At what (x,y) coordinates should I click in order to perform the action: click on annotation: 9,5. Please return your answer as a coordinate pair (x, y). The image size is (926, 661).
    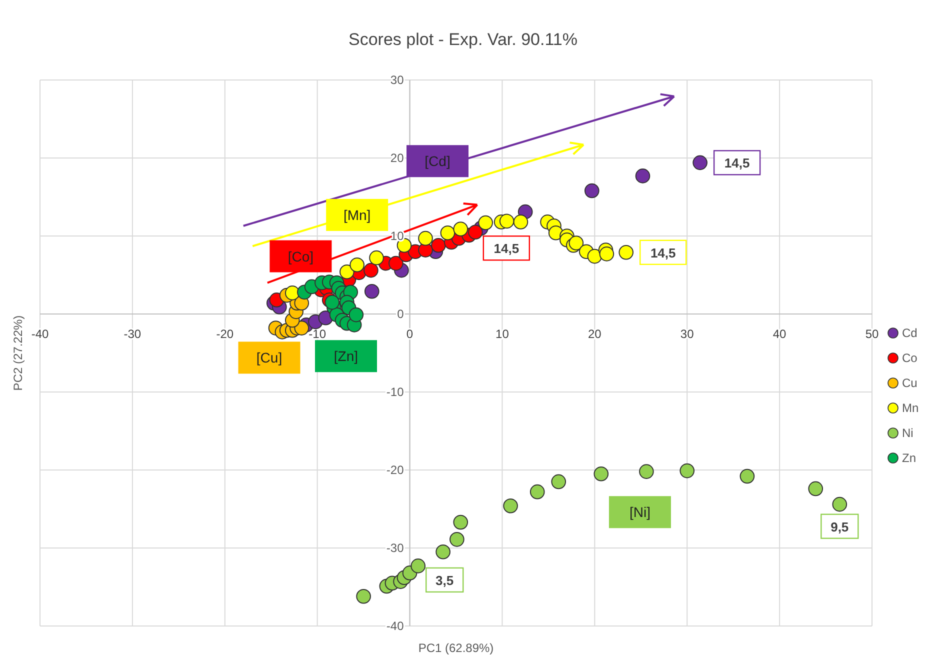
    Looking at the image, I should click on (839, 526).